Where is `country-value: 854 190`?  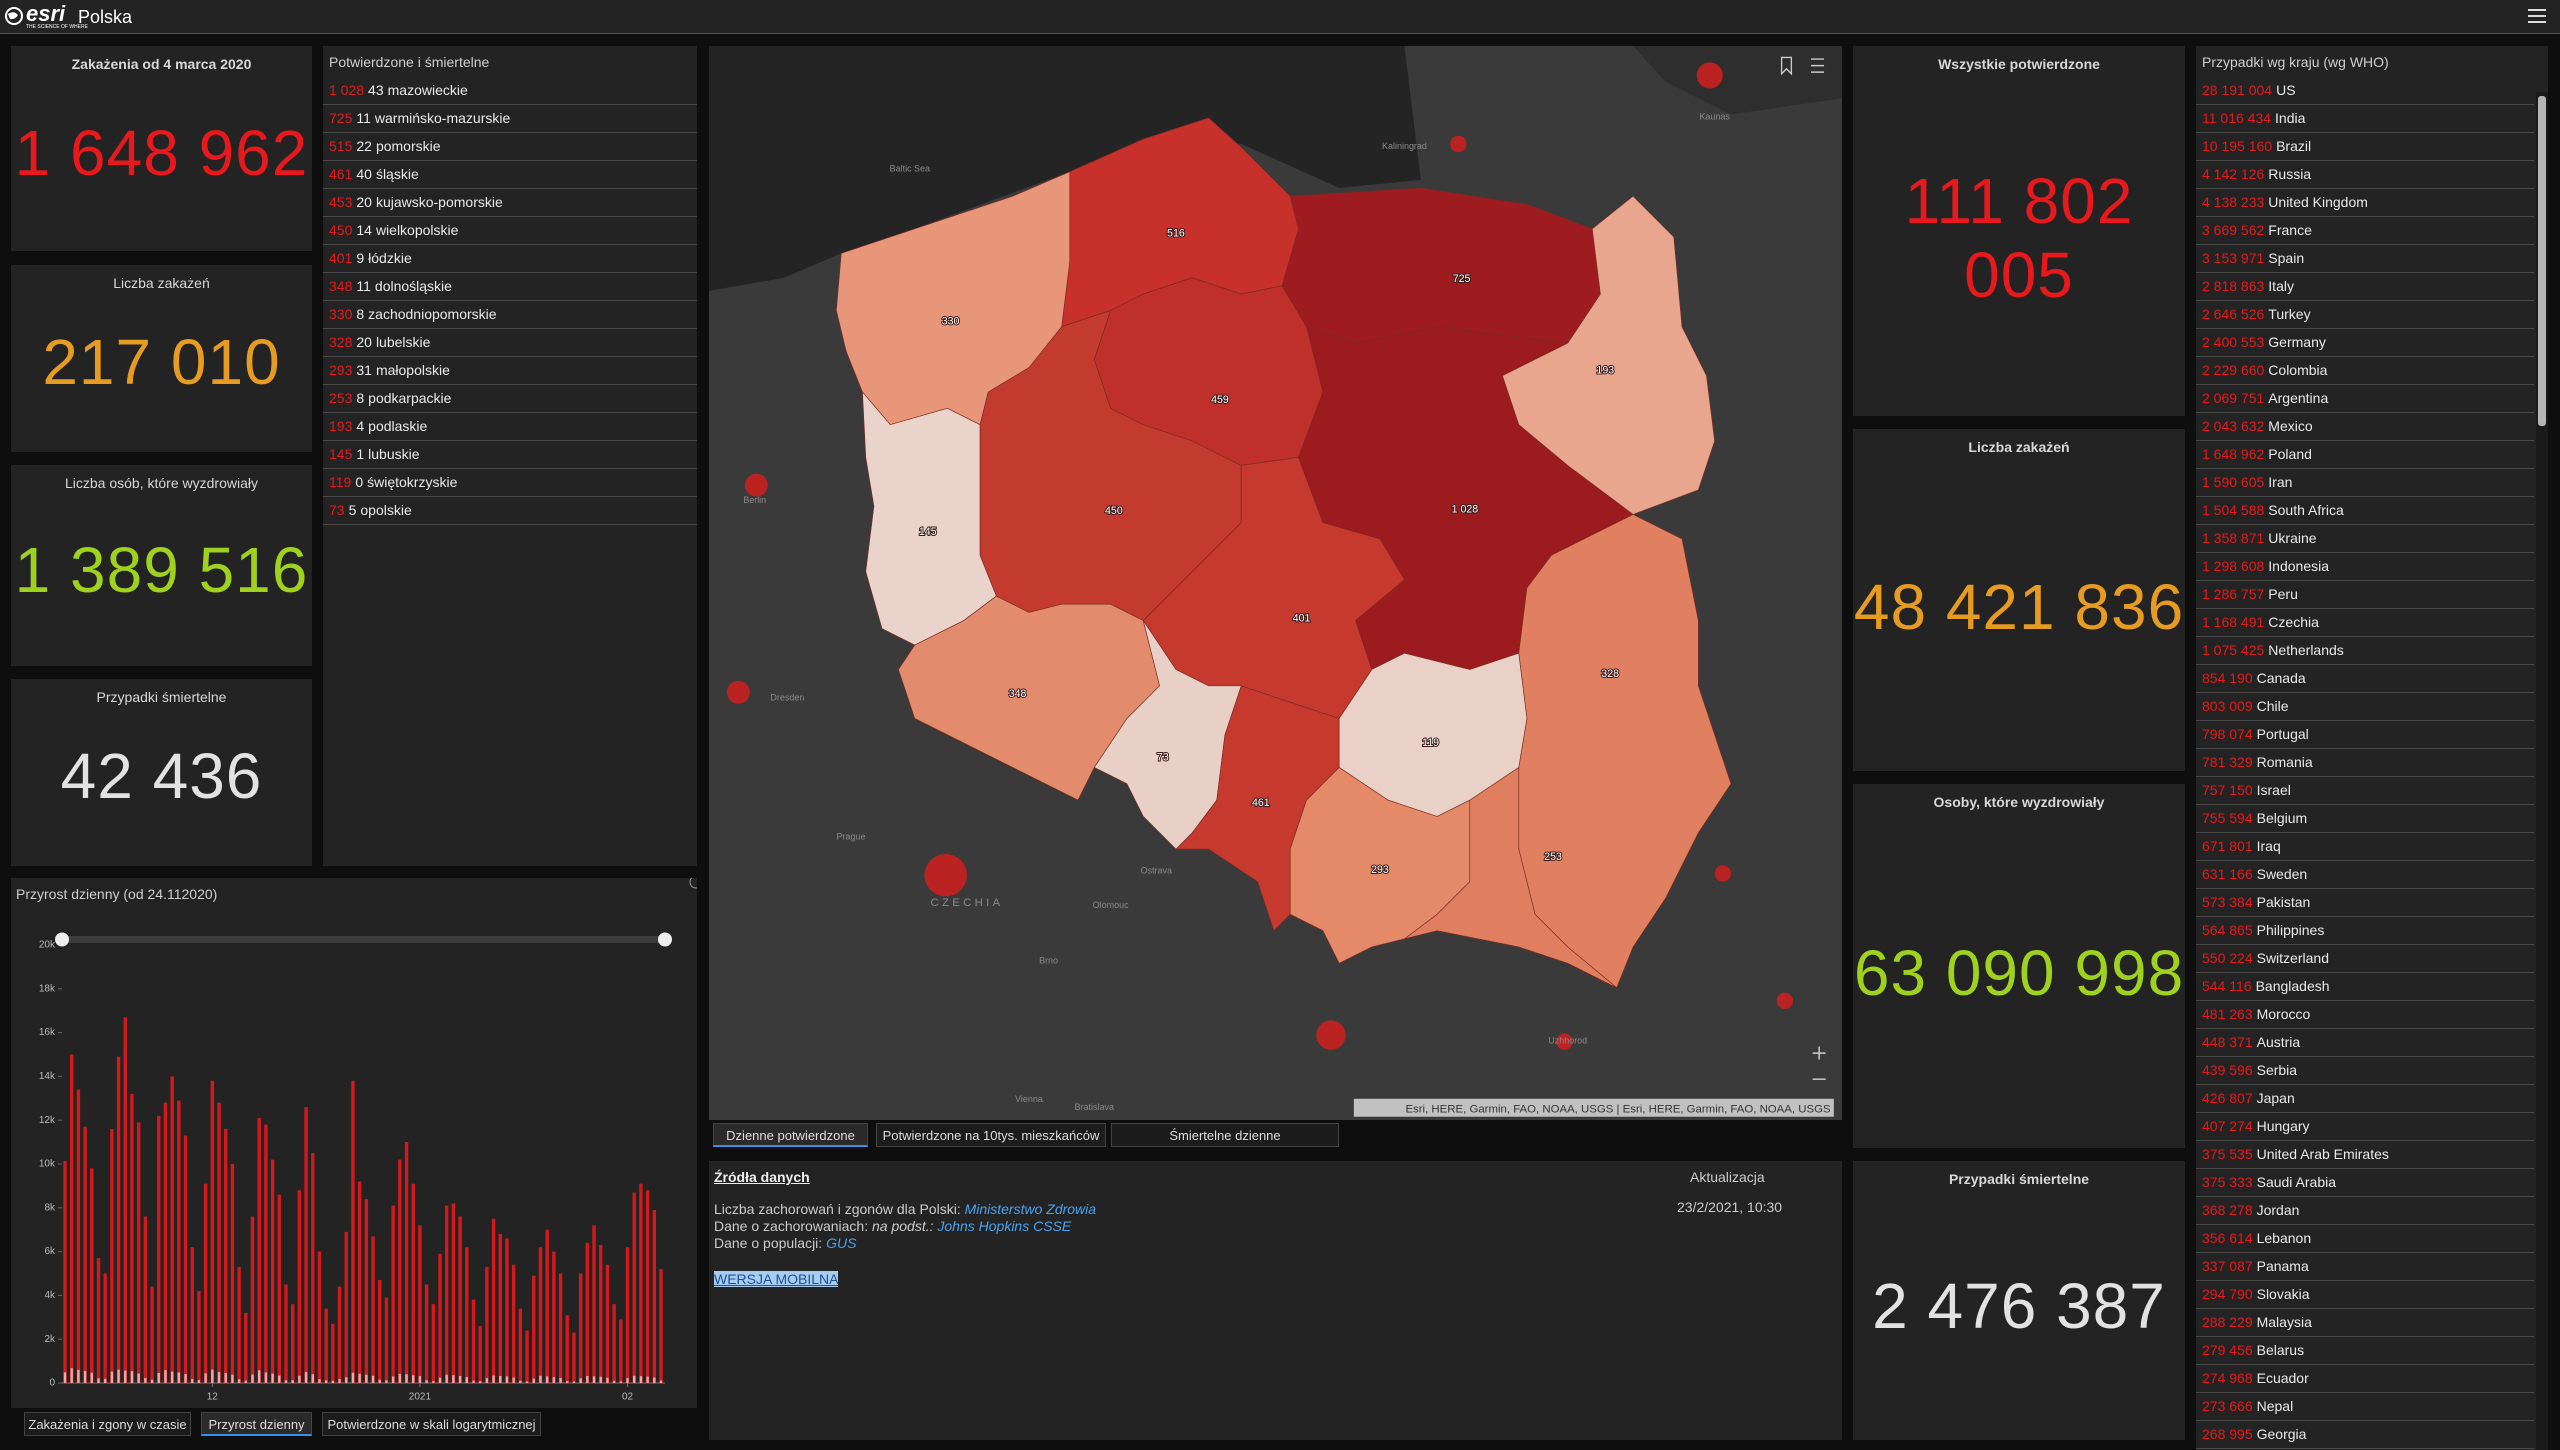 country-value: 854 190 is located at coordinates (2227, 678).